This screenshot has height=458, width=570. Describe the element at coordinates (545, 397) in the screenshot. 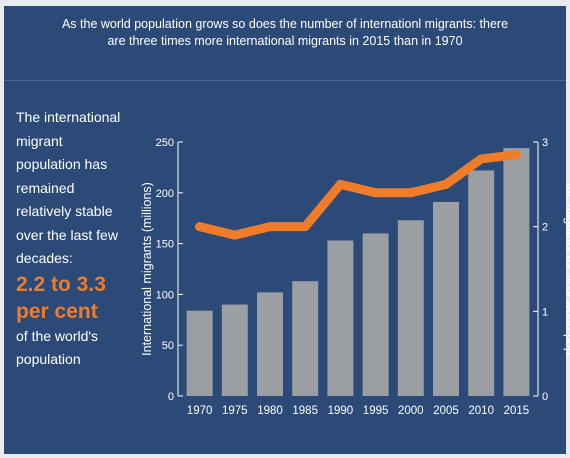

I see `right-tick-label: 0` at that location.